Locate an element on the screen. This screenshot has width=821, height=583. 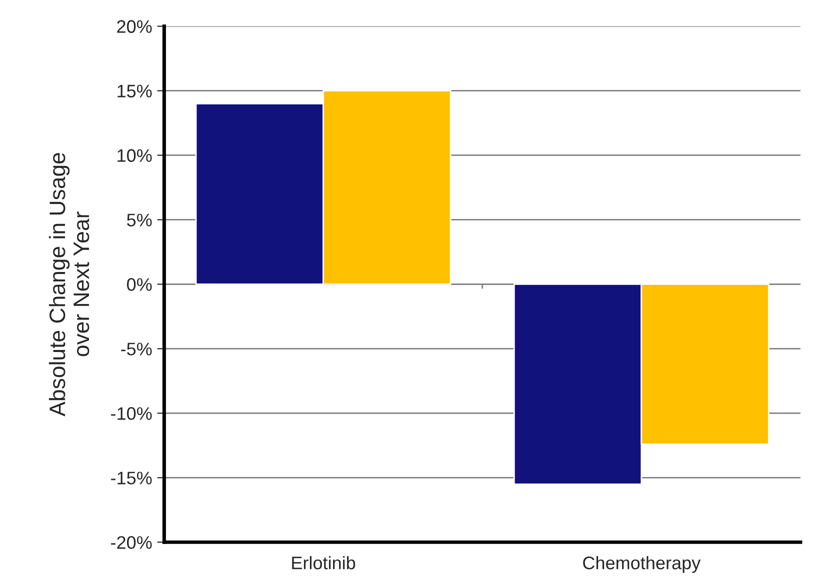
y-axis-title: Absolute Change in Usage over Next Year is located at coordinates (69, 284).